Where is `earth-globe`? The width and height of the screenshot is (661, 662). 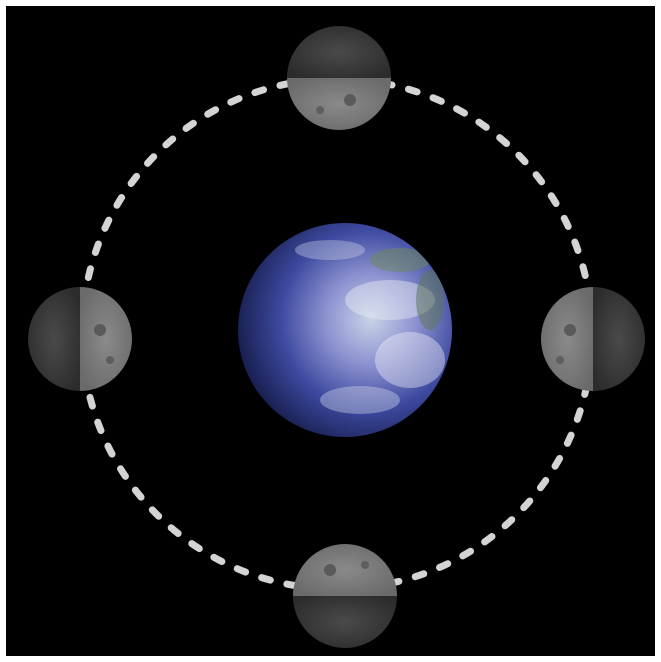
earth-globe is located at coordinates (345, 330).